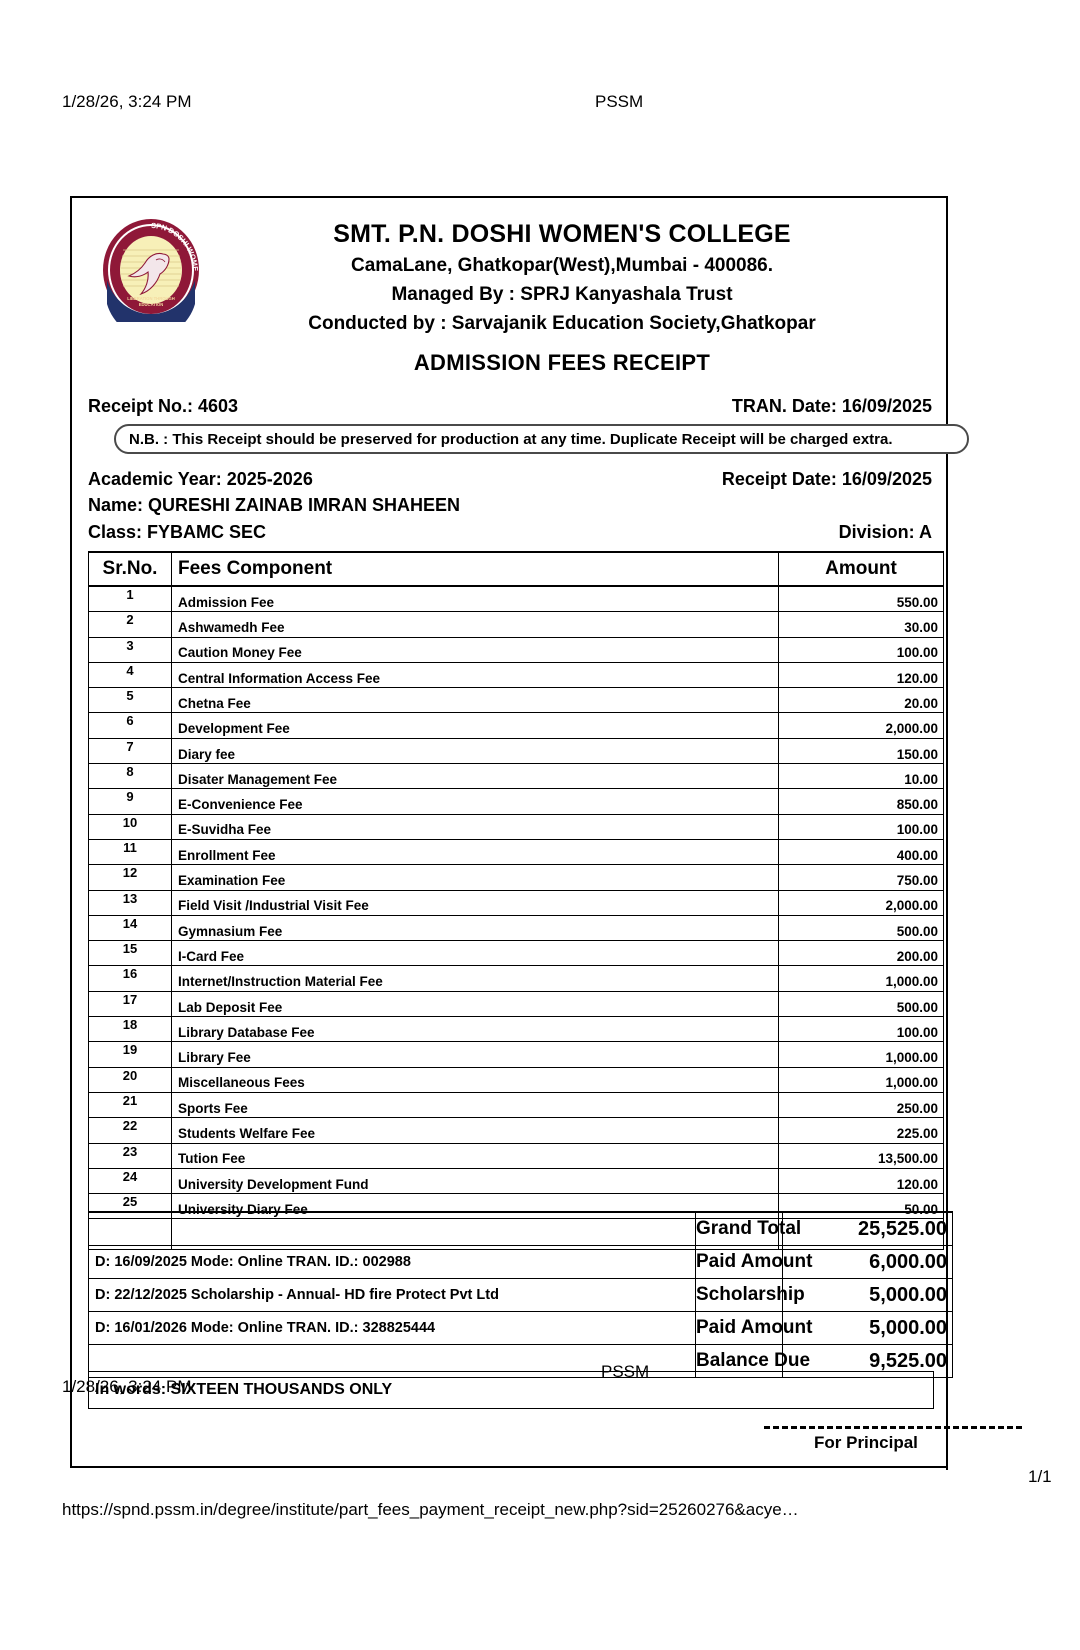 The image size is (1080, 1650). I want to click on table-row: 10 E-Suvidha Fee 100.00, so click(516, 826).